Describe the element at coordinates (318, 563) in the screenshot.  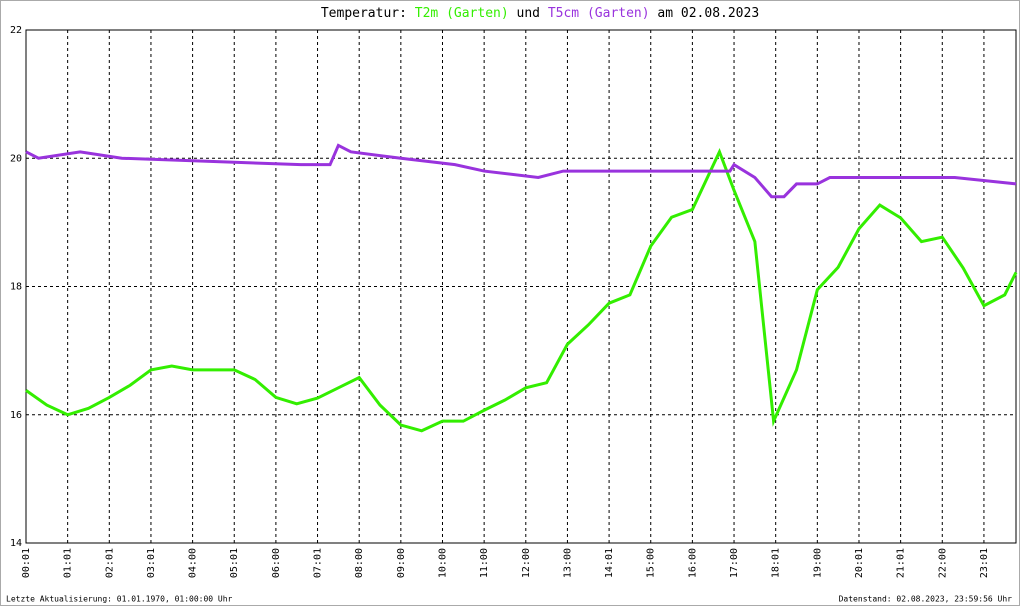
I see `x-tick-label: 07:01` at that location.